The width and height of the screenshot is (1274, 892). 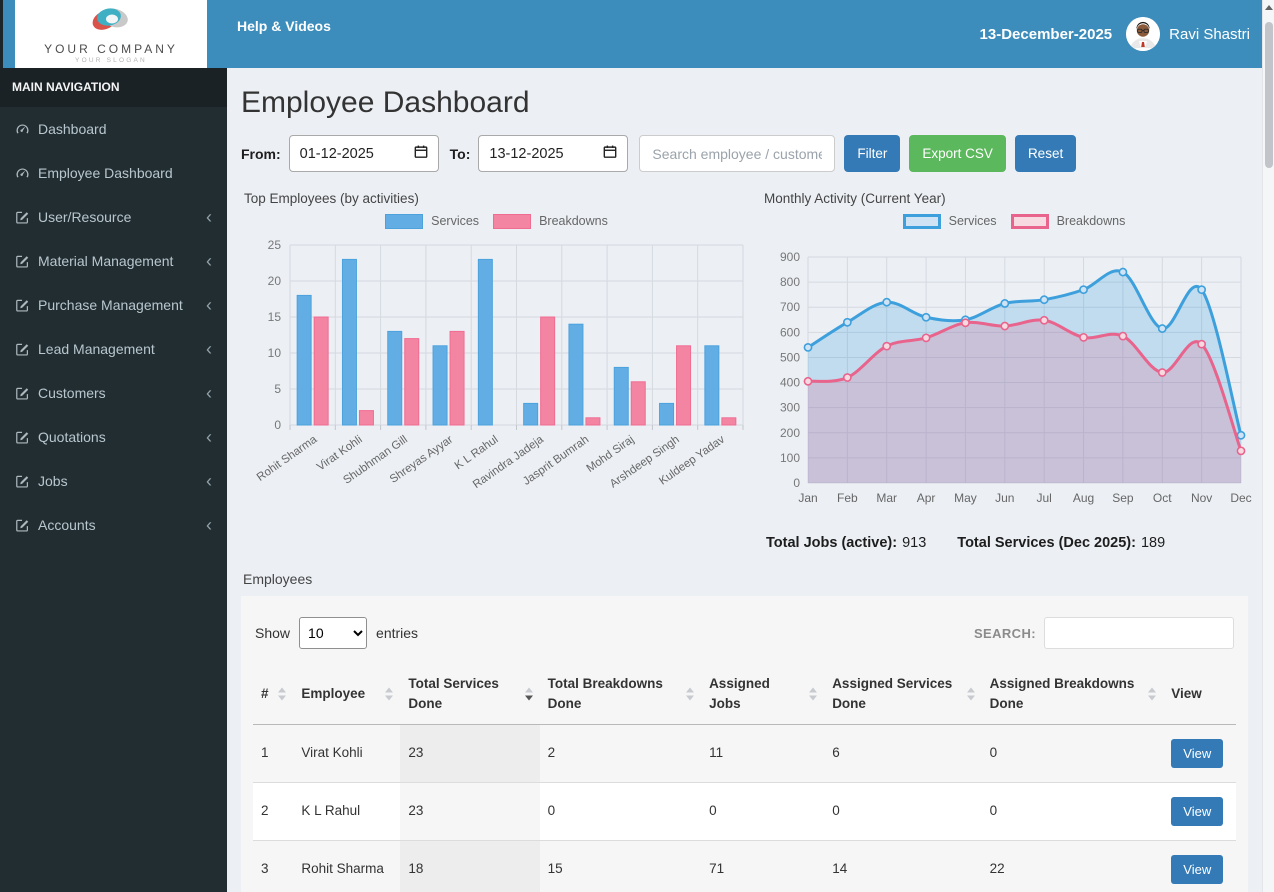 I want to click on to-date-input: 13-12-2025, so click(x=553, y=153).